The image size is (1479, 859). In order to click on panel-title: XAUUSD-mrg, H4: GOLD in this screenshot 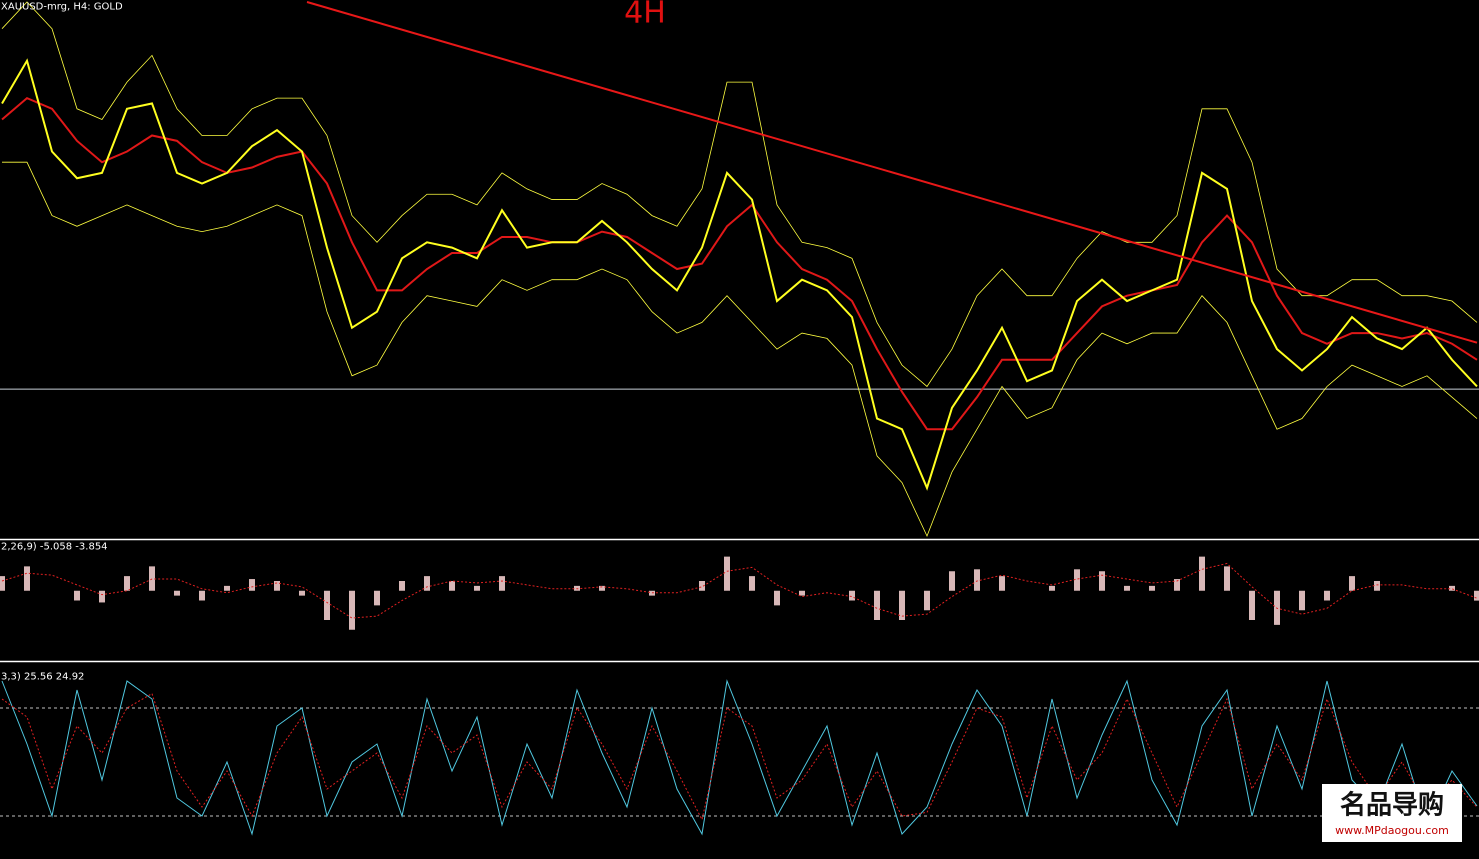, I will do `click(62, 6)`.